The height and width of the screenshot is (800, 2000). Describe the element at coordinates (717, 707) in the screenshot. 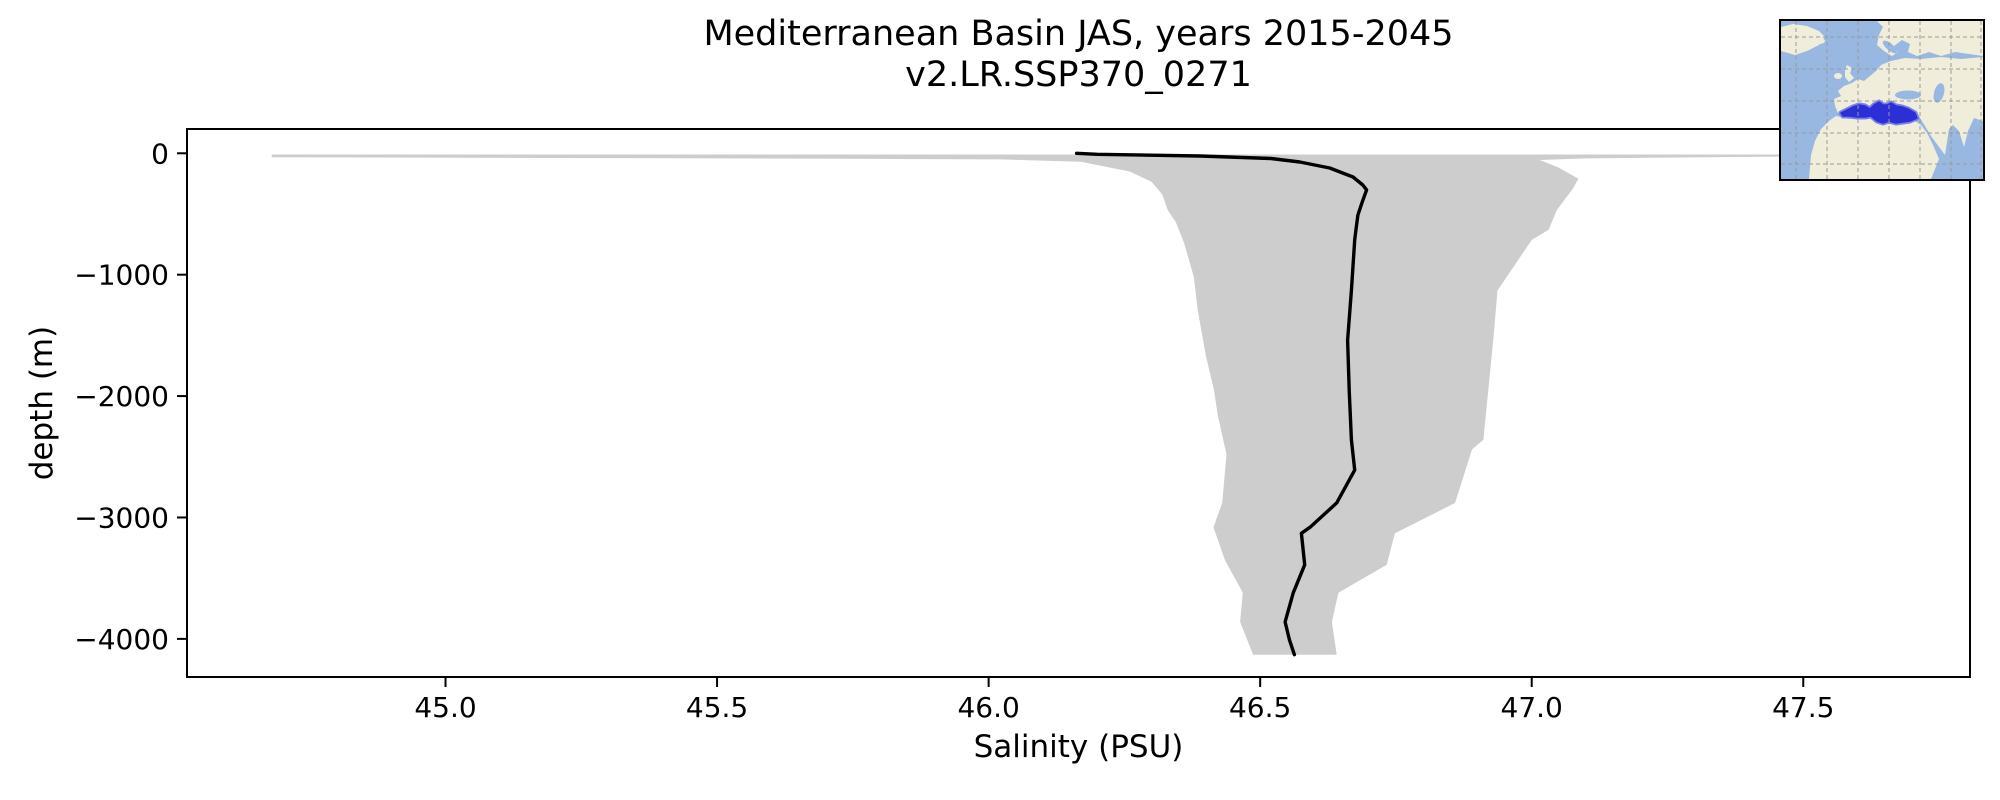

I see `x-tick-45.5: 45.5` at that location.